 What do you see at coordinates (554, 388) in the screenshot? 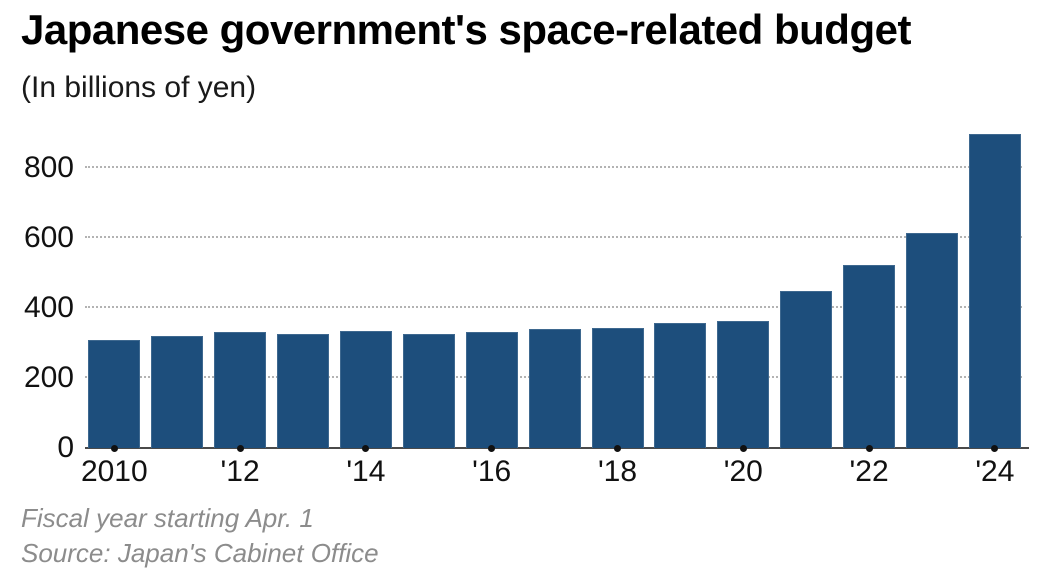
I see `bar-2017` at bounding box center [554, 388].